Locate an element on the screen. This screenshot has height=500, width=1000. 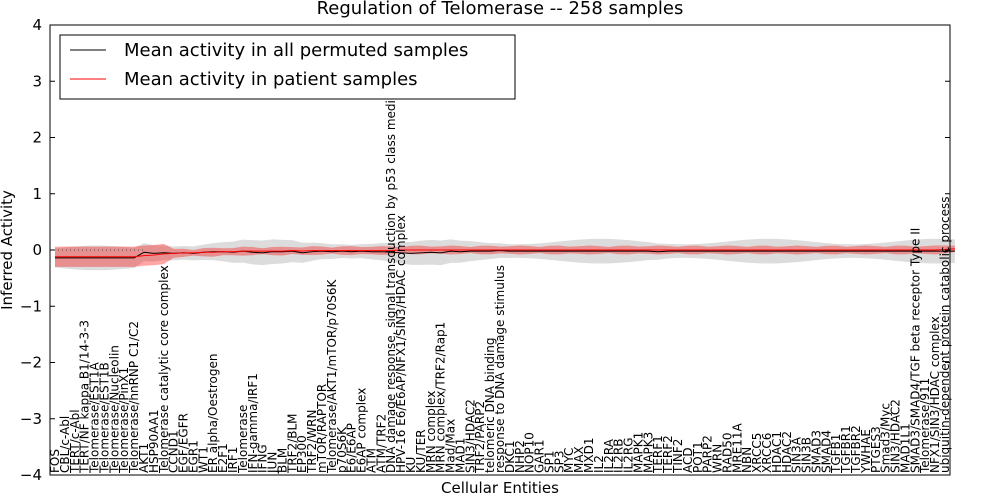
entity-label: Telomerase/EST1B is located at coordinates (104, 418).